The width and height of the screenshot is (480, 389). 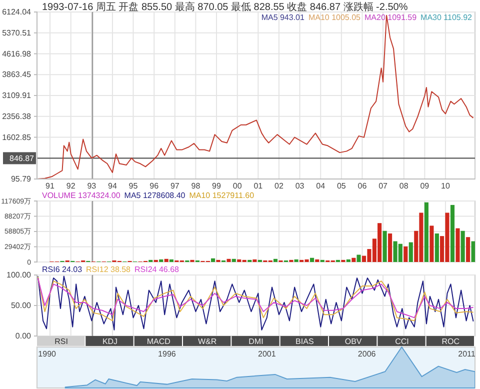 What do you see at coordinates (300, 186) in the screenshot?
I see `x-tick-label: 03` at bounding box center [300, 186].